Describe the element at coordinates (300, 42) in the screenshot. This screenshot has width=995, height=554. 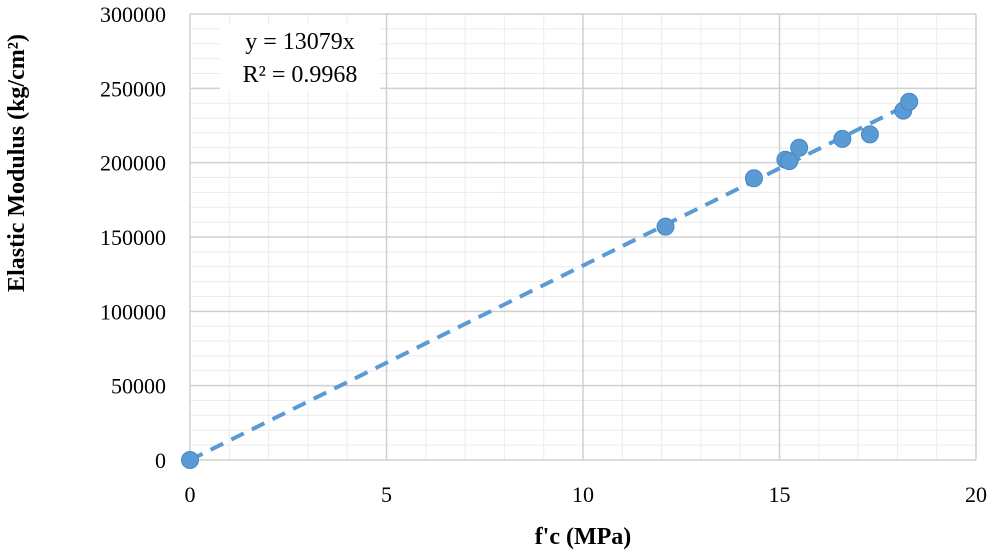
I see `trendline-equation: y = 13079x` at that location.